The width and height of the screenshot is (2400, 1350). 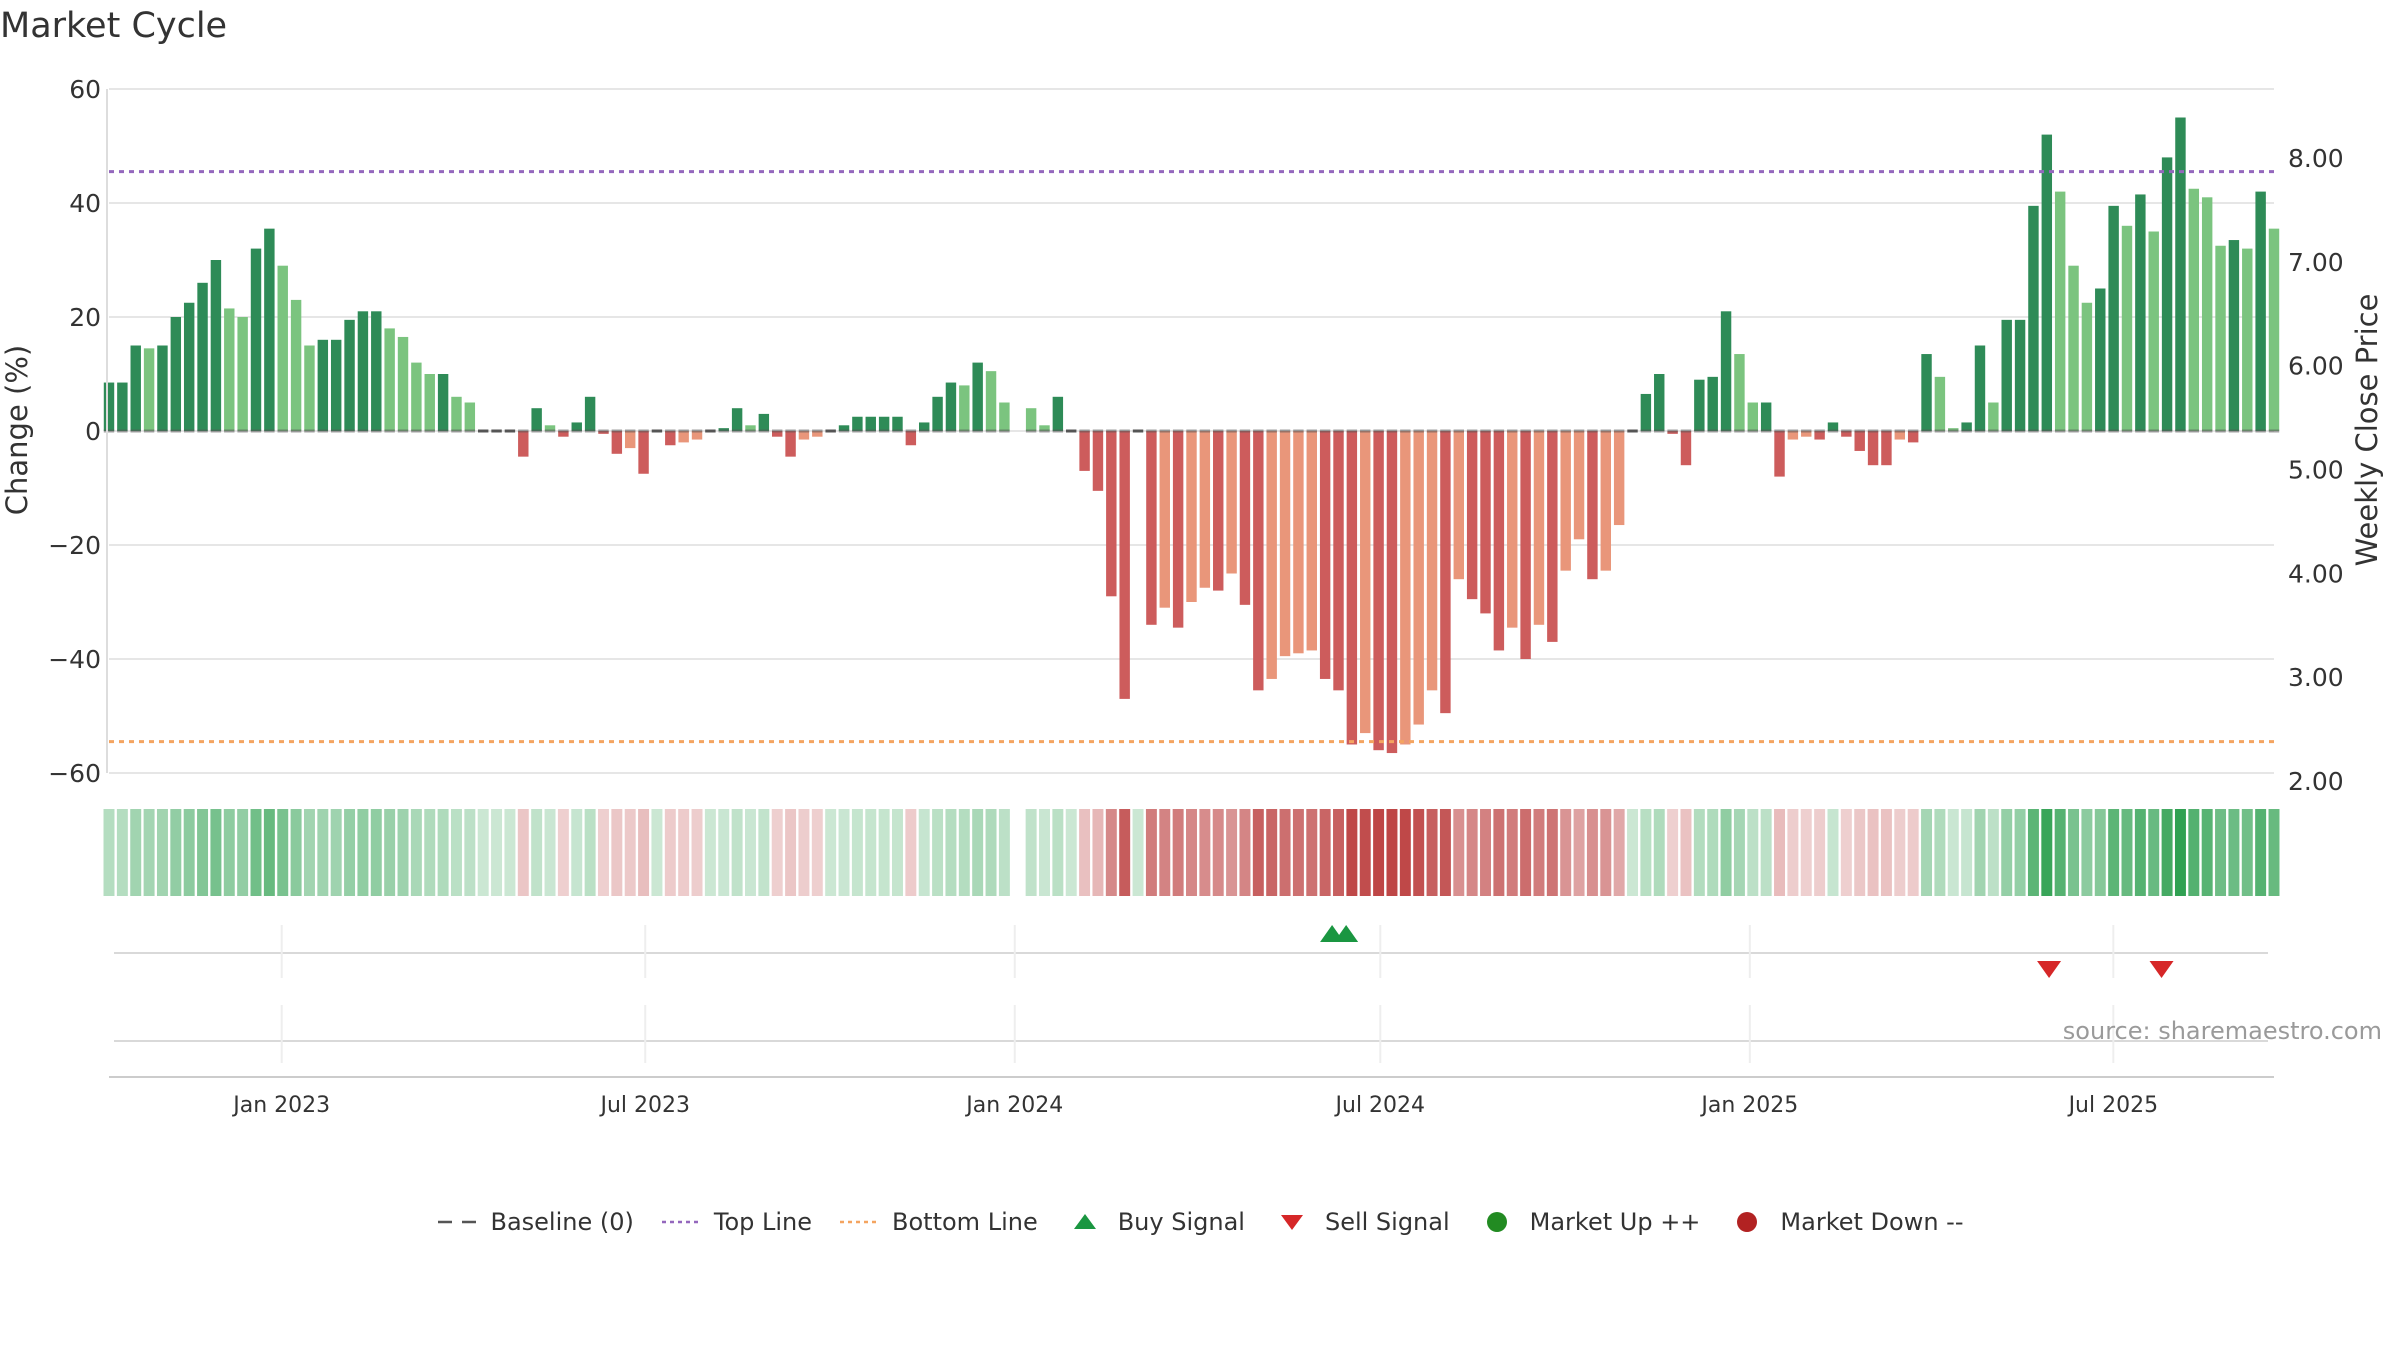 I want to click on buy-signal-marker, so click(x=1346, y=933).